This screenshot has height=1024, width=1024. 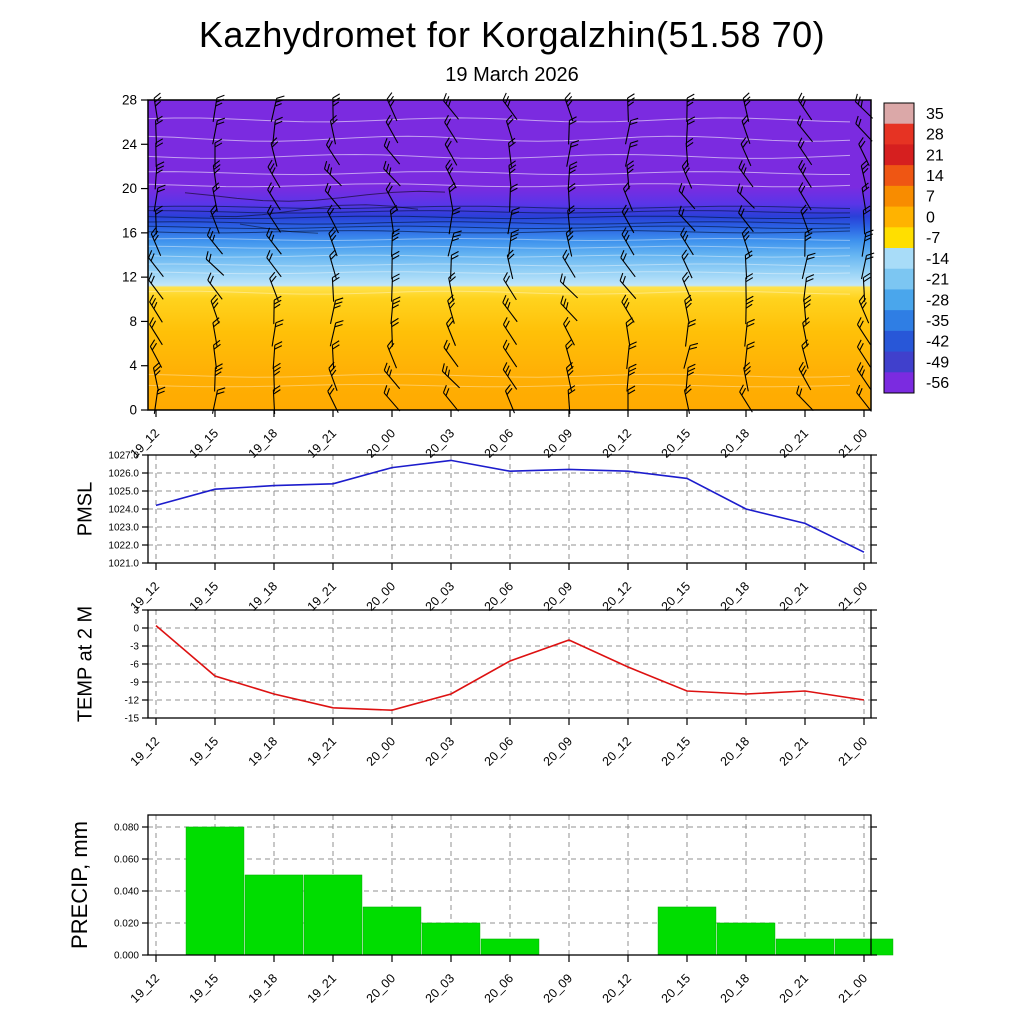 I want to click on svg-text: 16, so click(x=129, y=232).